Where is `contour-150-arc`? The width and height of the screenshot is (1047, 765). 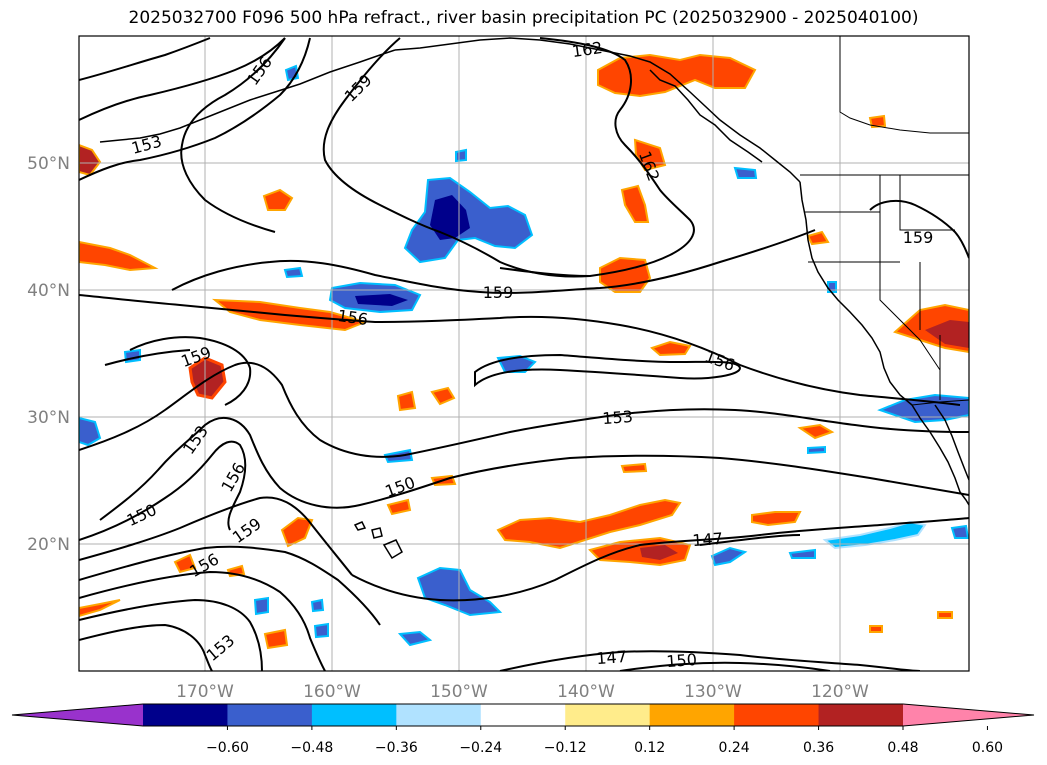 contour-150-arc is located at coordinates (534, 468).